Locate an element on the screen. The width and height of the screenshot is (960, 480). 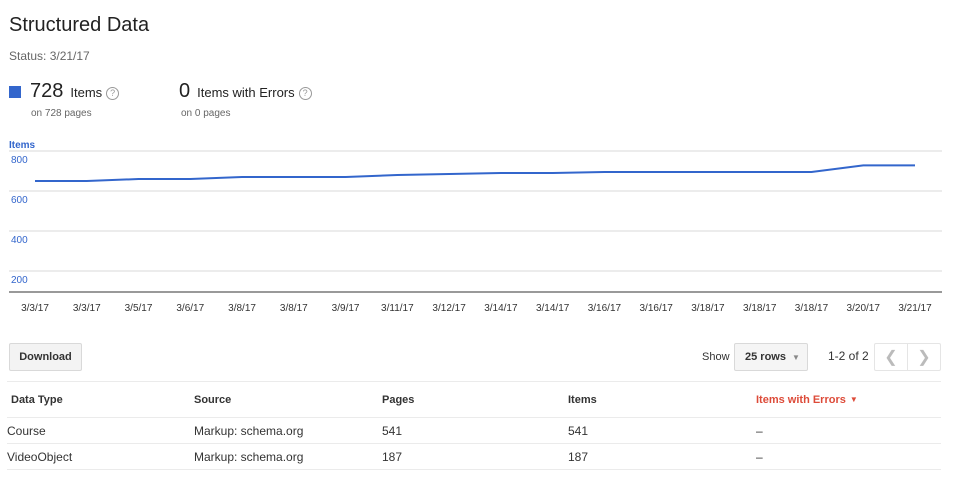
rows-per-page-value: 25 rows is located at coordinates (765, 357).